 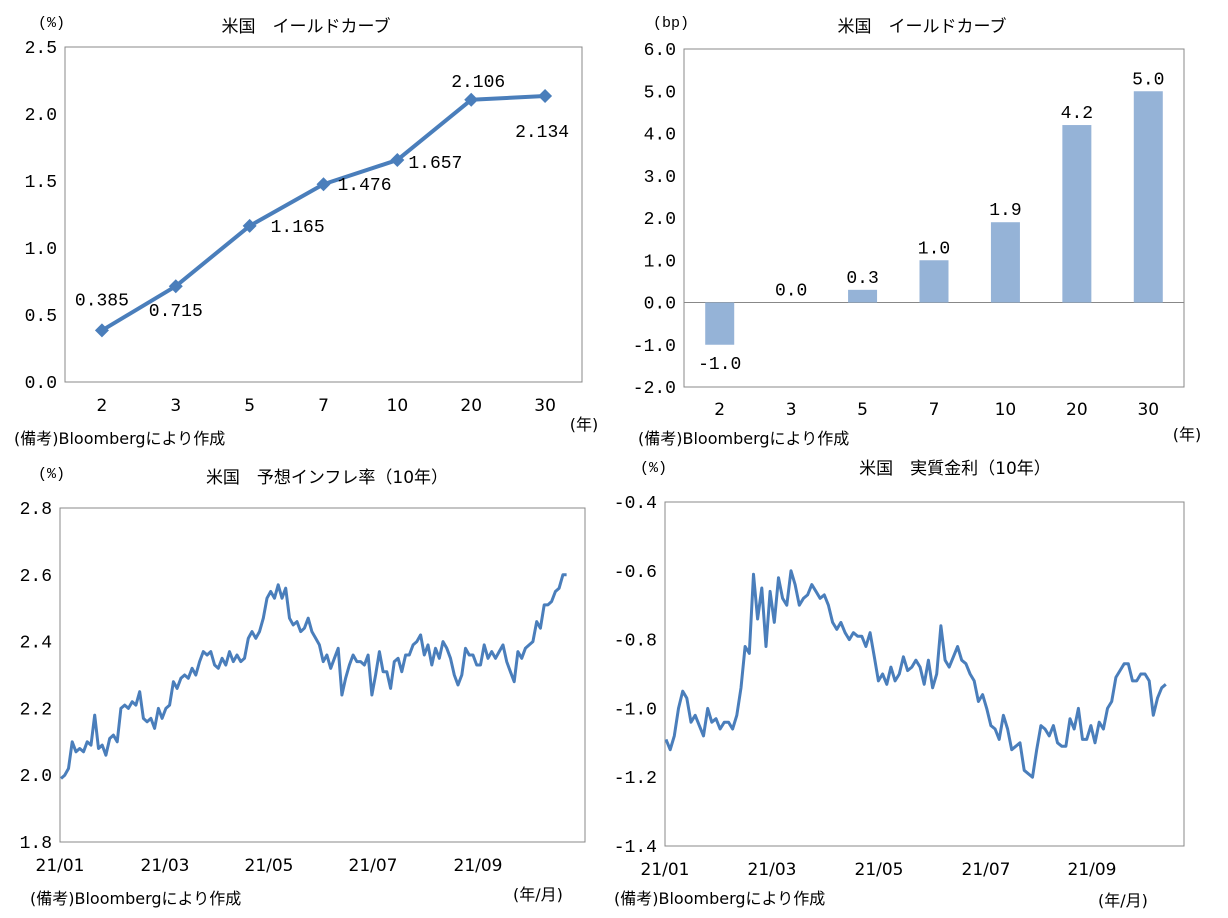 I want to click on y-tick-label: 4.0, so click(x=660, y=136).